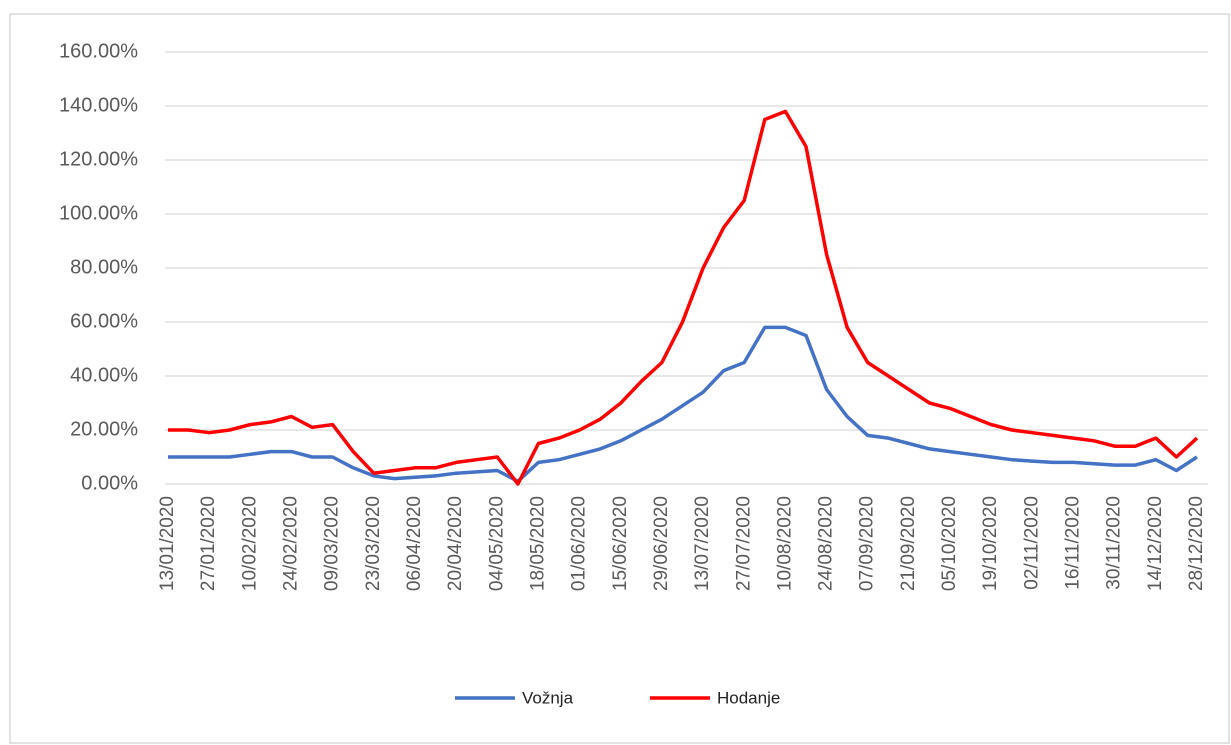 The width and height of the screenshot is (1231, 745). What do you see at coordinates (98, 159) in the screenshot?
I see `y-tick-label: 120.00%` at bounding box center [98, 159].